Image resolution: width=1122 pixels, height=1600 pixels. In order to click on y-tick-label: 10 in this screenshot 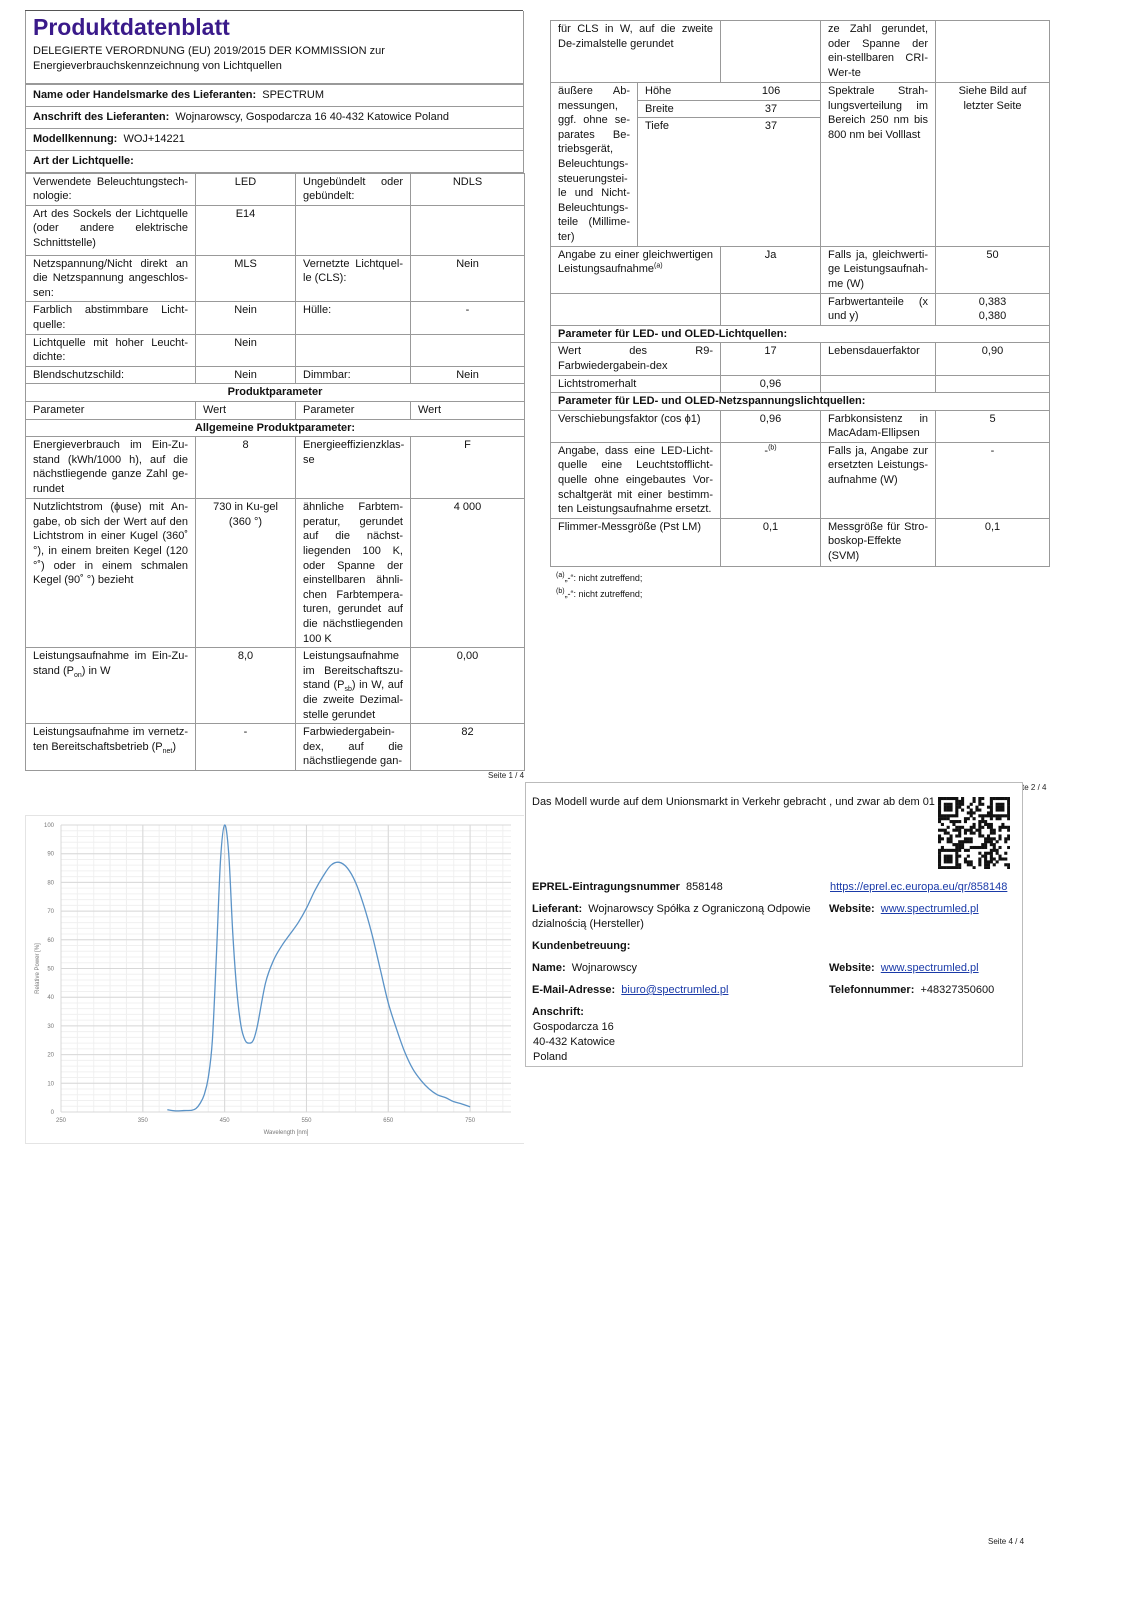, I will do `click(50, 1084)`.